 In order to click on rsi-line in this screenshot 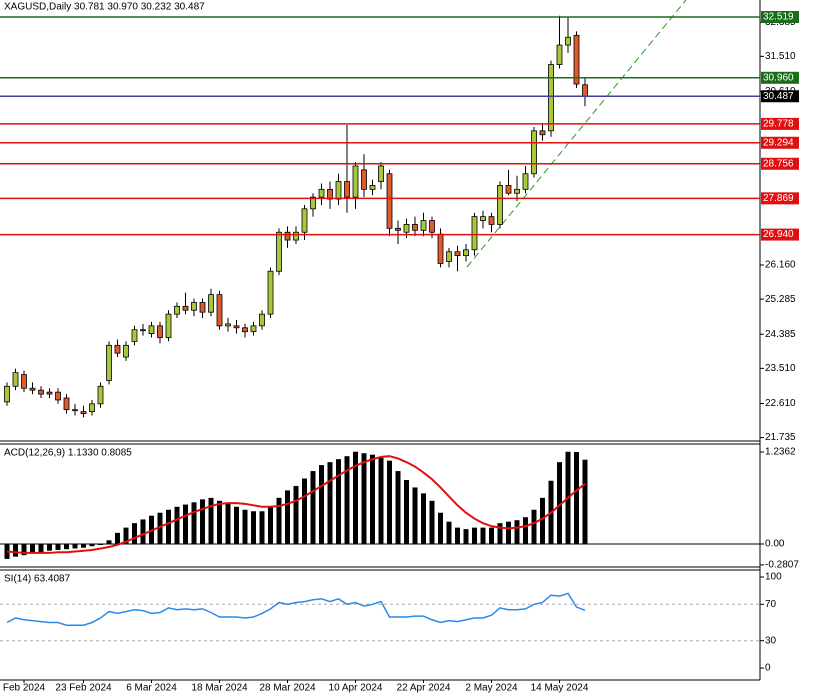, I will do `click(296, 609)`.